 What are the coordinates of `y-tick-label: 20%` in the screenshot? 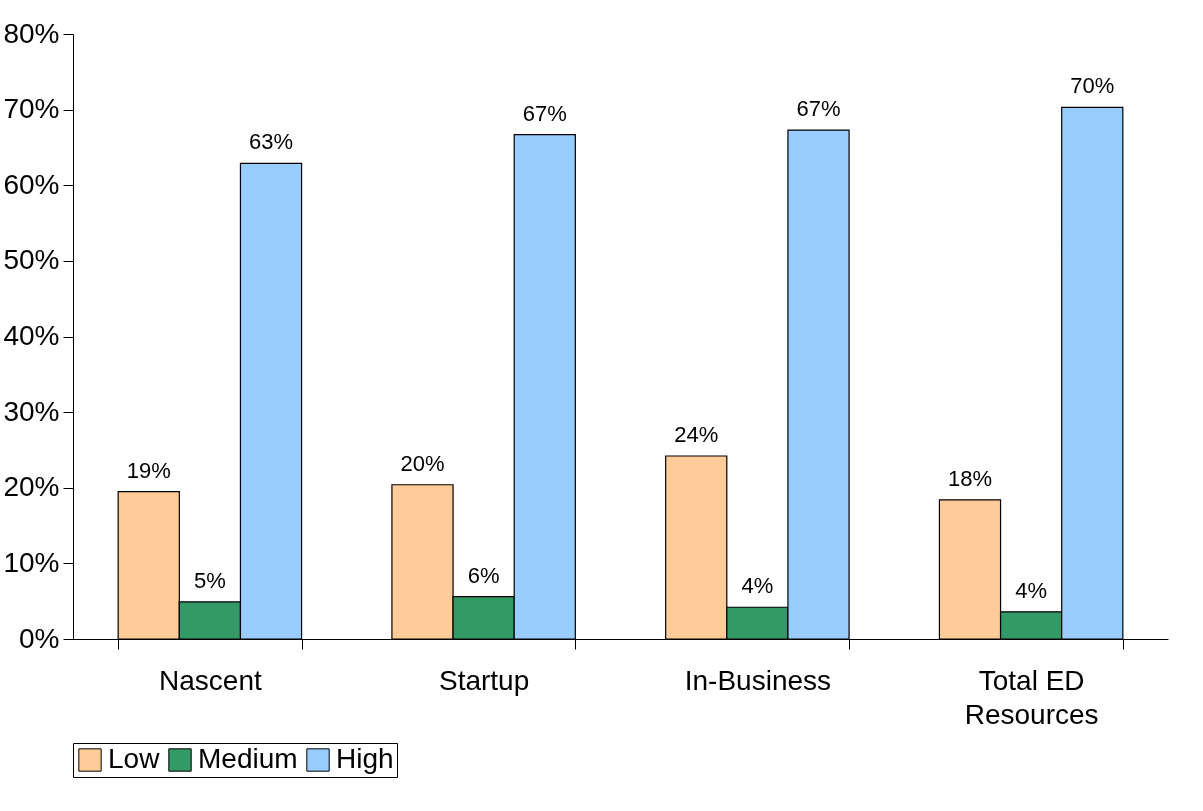 It's located at (31, 487).